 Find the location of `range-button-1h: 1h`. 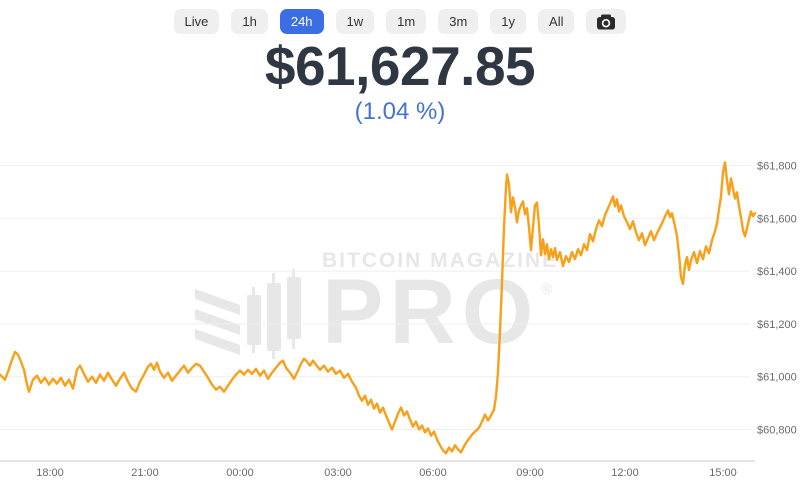

range-button-1h: 1h is located at coordinates (249, 21).